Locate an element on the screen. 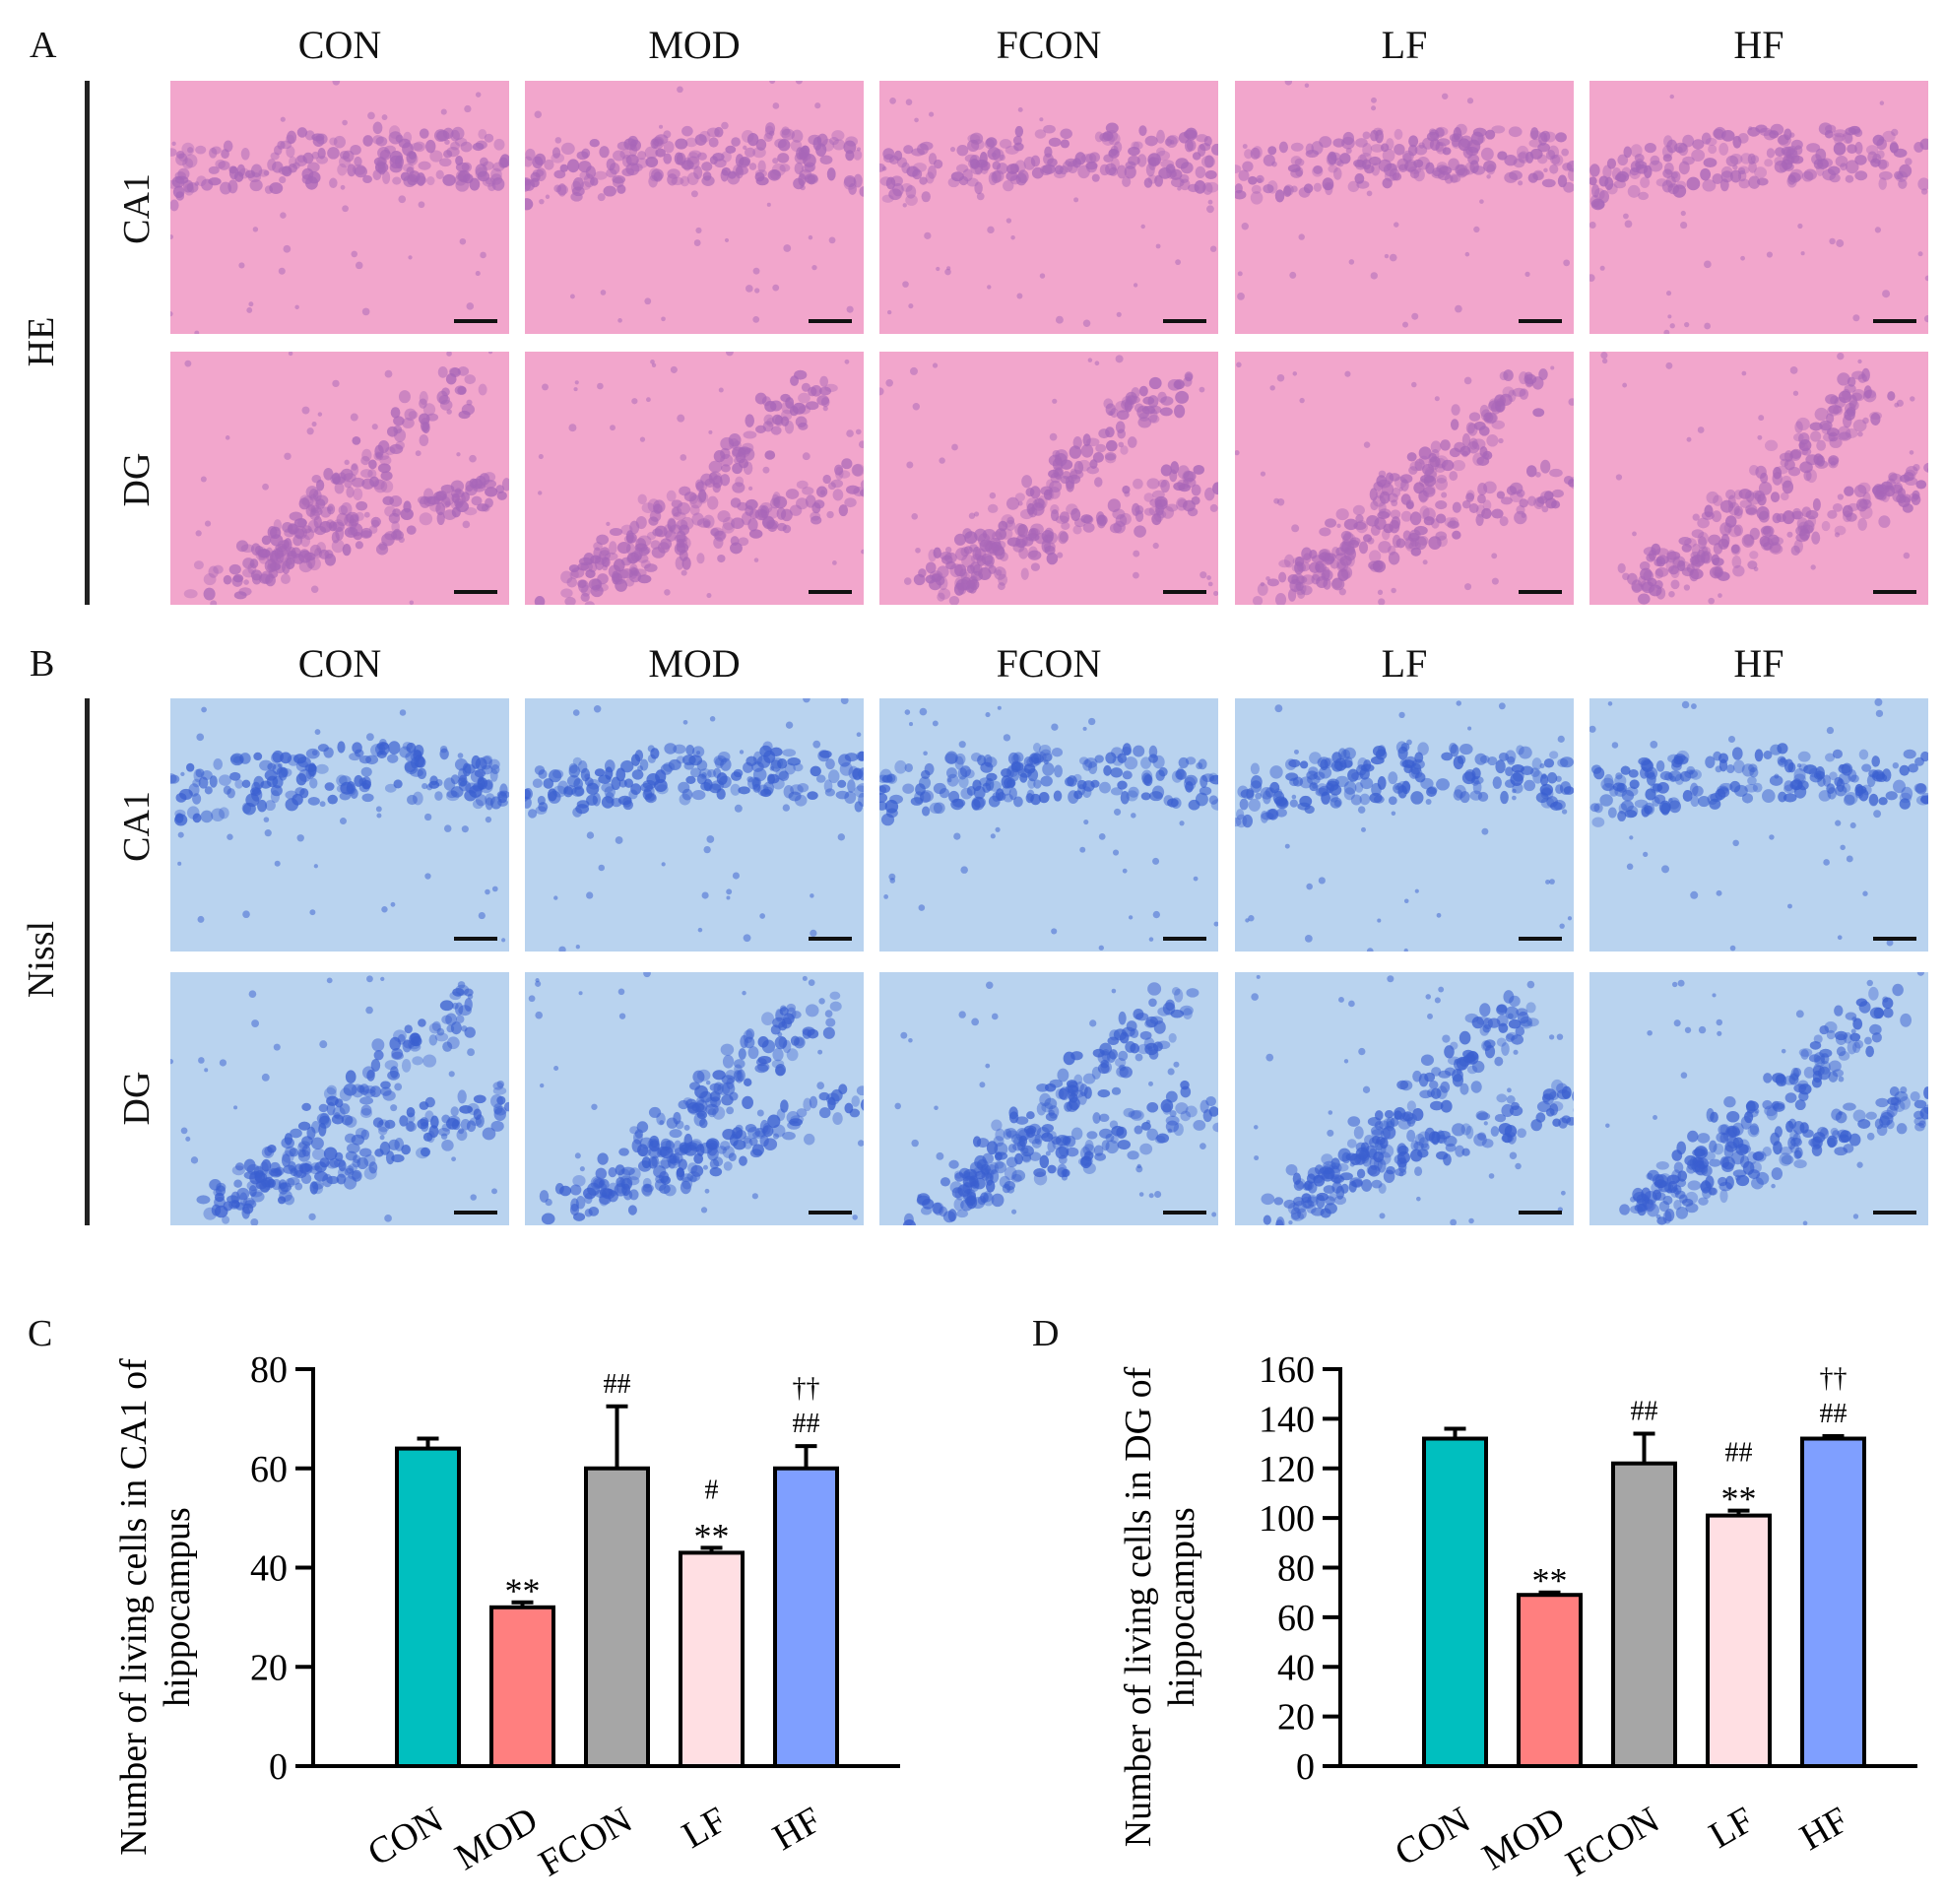 This screenshot has width=1945, height=1904. micrograph-he-dg-con is located at coordinates (339, 478).